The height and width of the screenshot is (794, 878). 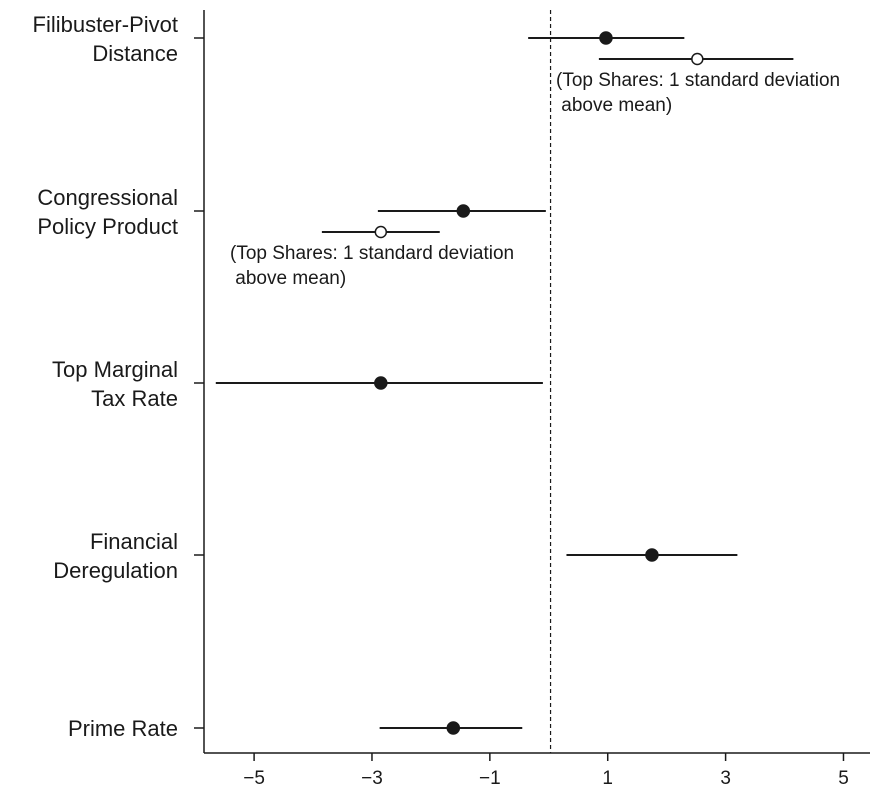 What do you see at coordinates (254, 778) in the screenshot?
I see `x-tick-label: −5` at bounding box center [254, 778].